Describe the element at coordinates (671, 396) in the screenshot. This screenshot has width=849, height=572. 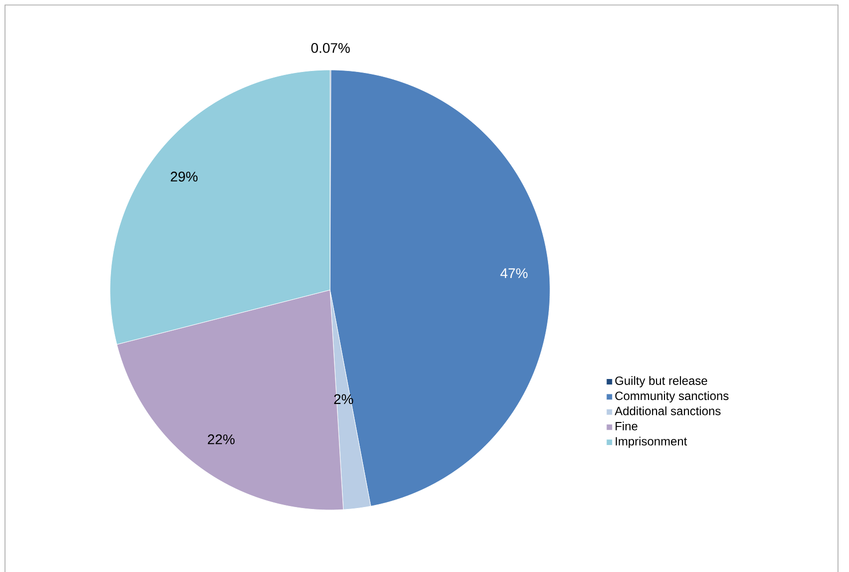
I see `legend-label: Community sanctions` at that location.